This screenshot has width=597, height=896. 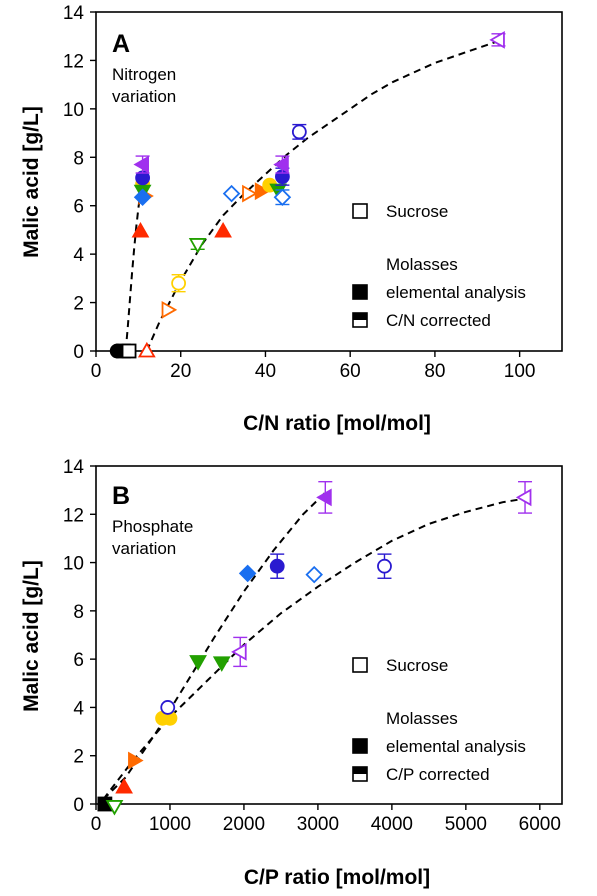 I want to click on panel-a-y-tick-label: 12, so click(x=73, y=61).